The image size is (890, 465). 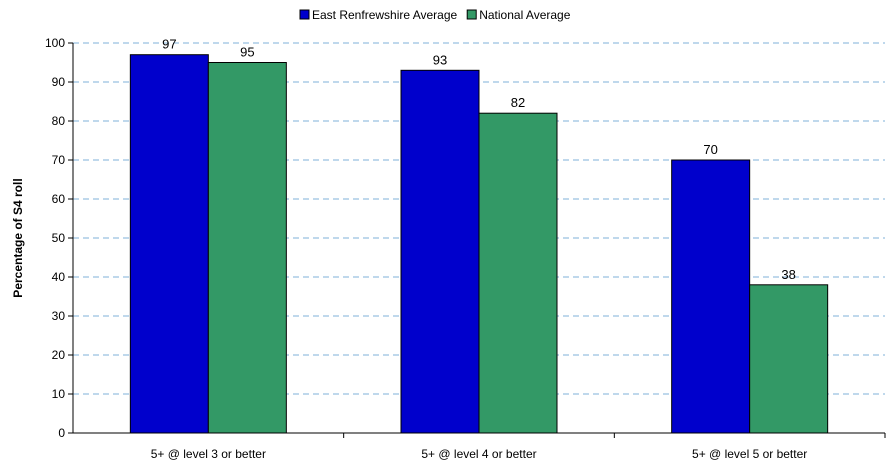 I want to click on y-tick-label: 70, so click(x=59, y=160).